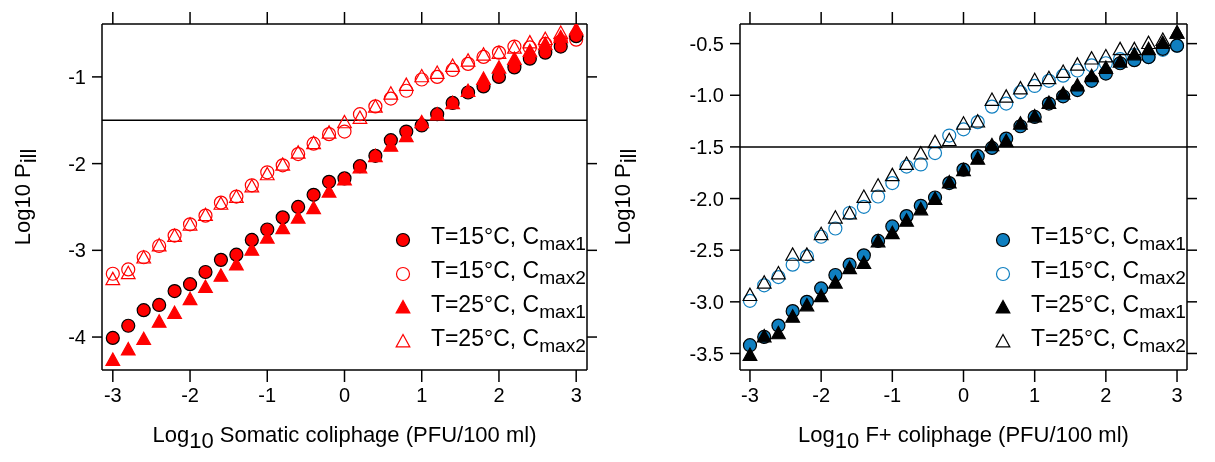 The width and height of the screenshot is (1215, 462). Describe the element at coordinates (706, 250) in the screenshot. I see `y-tick-label: -2.5` at that location.